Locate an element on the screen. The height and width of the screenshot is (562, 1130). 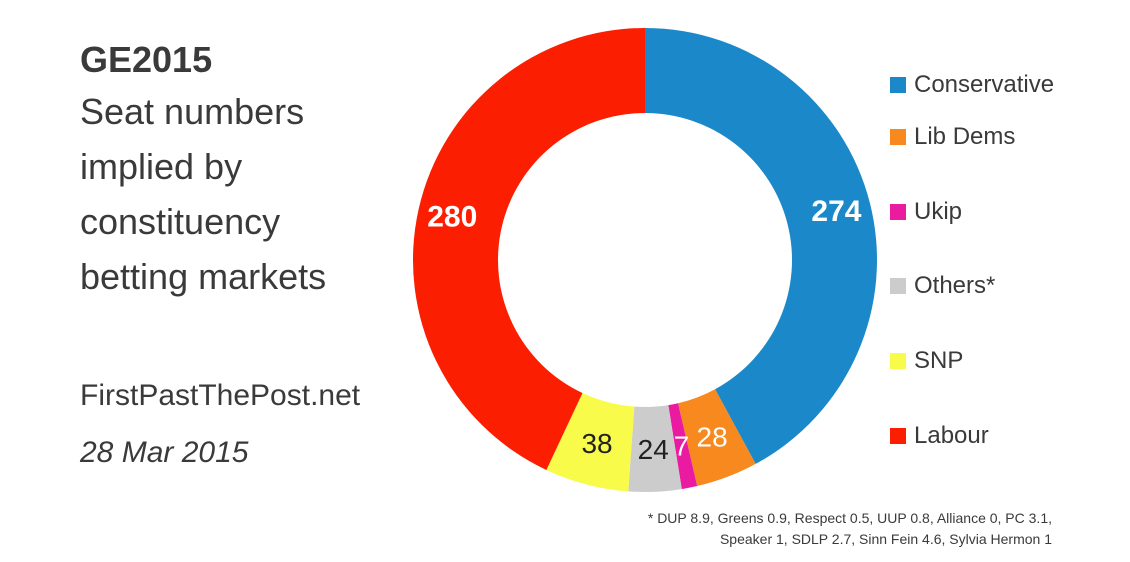
subtitle-line-1: Seat numbers is located at coordinates (192, 111).